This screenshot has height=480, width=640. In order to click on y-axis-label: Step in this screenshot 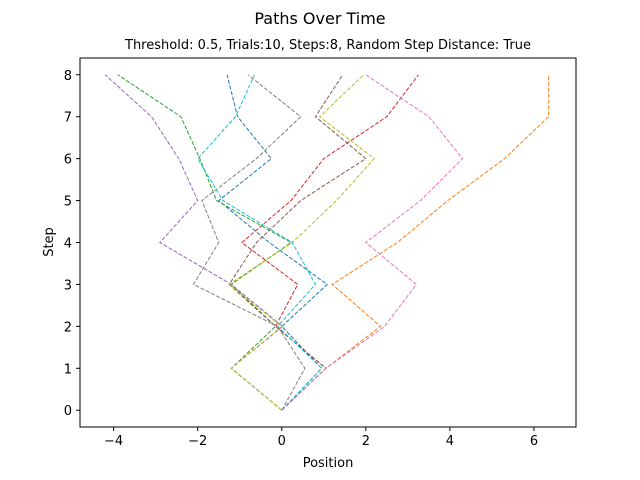, I will do `click(49, 242)`.